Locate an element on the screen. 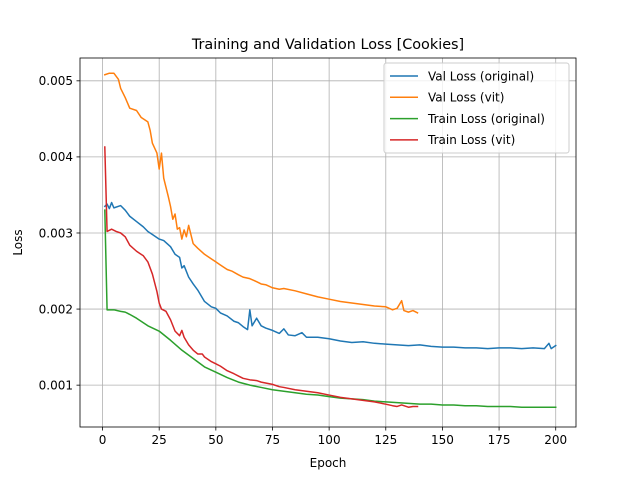 This screenshot has height=480, width=640. x-tick-label: 150 is located at coordinates (442, 440).